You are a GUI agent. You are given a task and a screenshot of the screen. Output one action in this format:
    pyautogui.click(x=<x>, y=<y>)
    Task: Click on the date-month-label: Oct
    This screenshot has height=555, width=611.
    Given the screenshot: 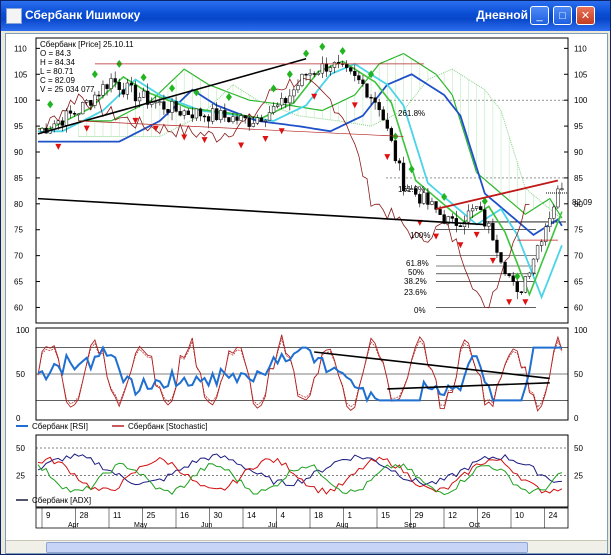 What is the action you would take?
    pyautogui.click(x=474, y=525)
    